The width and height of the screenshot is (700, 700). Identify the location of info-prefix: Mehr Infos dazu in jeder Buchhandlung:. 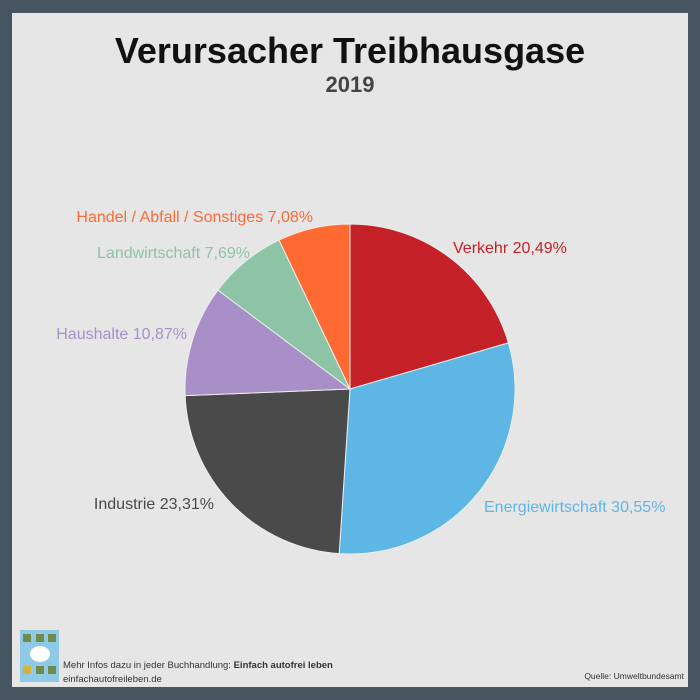
(148, 665).